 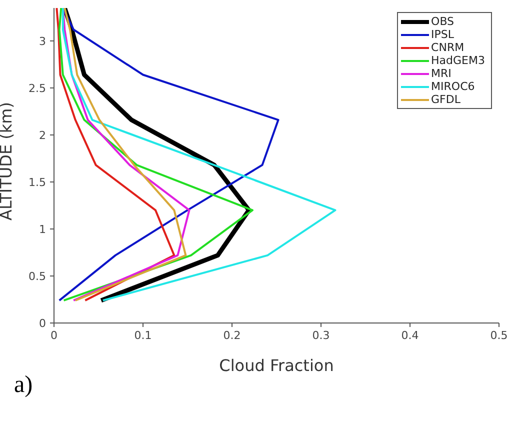 What do you see at coordinates (442, 34) in the screenshot?
I see `legend-label: IPSL` at bounding box center [442, 34].